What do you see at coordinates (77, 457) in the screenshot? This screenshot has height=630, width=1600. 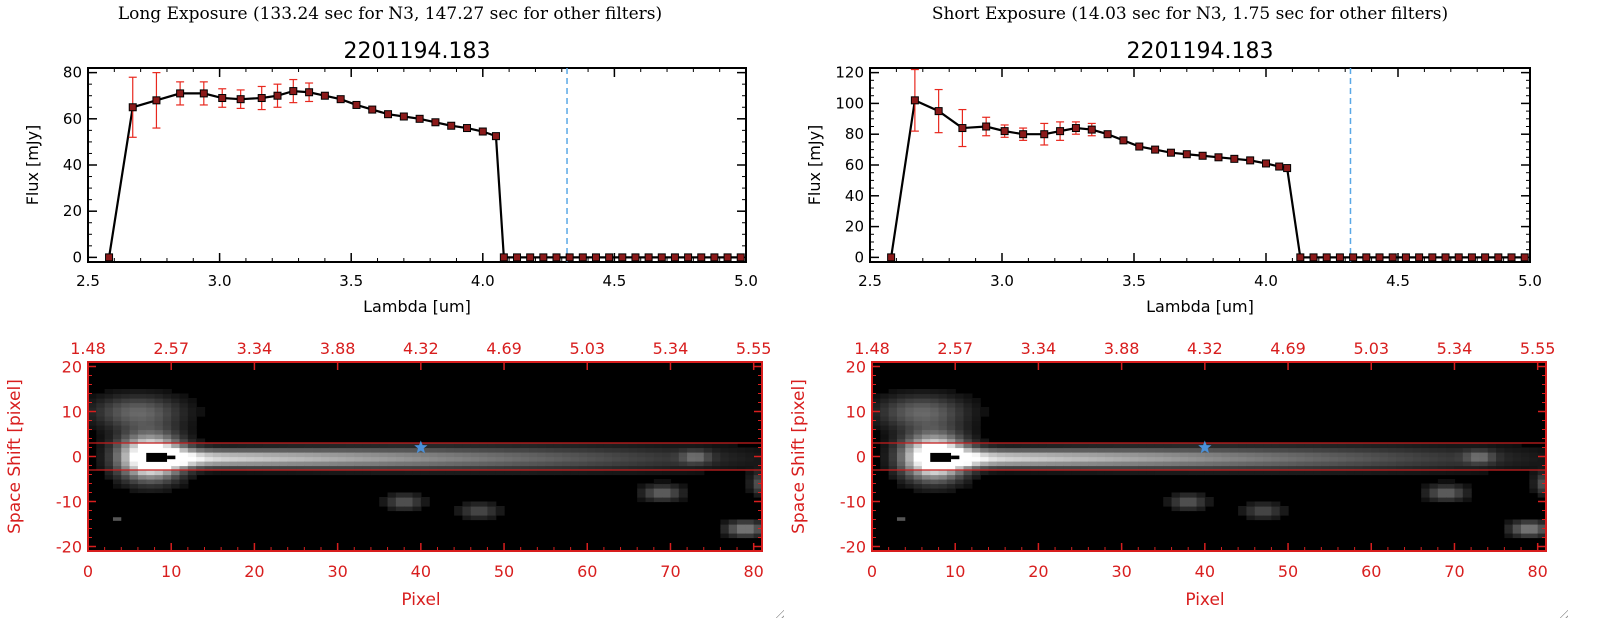 I see `image-y-tick-label: 0` at bounding box center [77, 457].